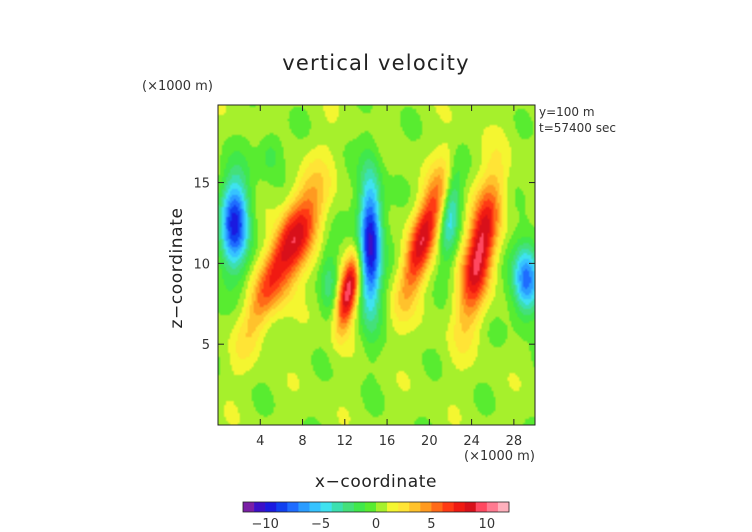 The image size is (752, 532). Describe the element at coordinates (201, 184) in the screenshot. I see `y-tick-label: 15` at that location.